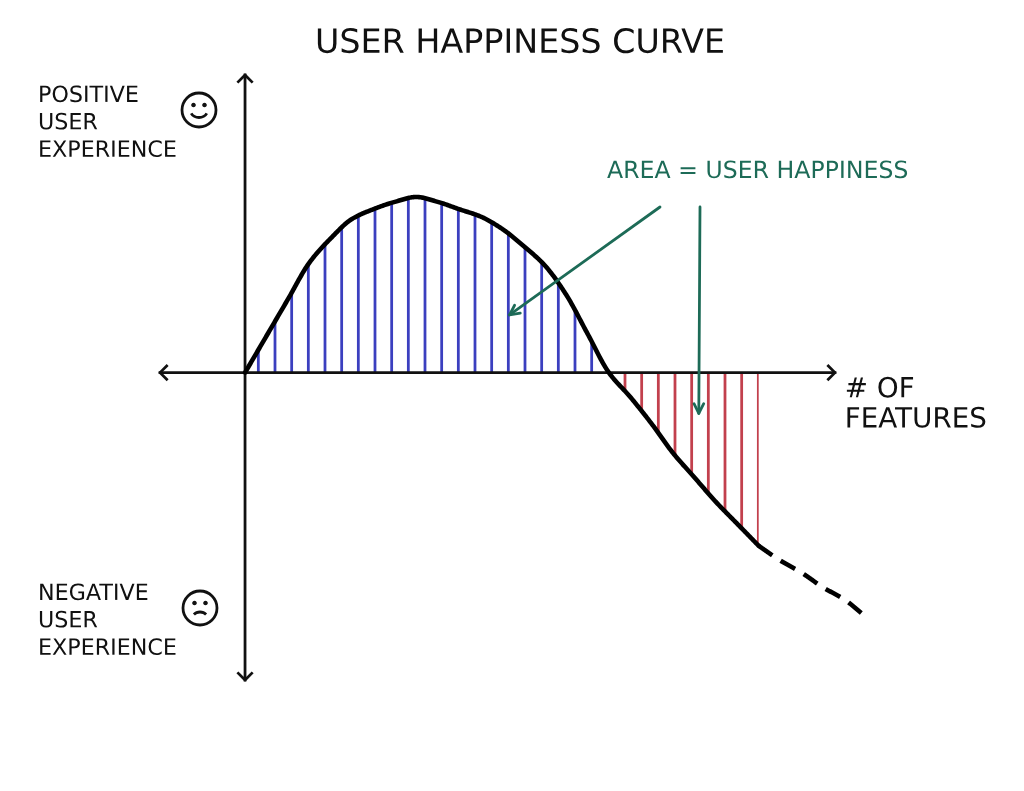  Describe the element at coordinates (520, 41) in the screenshot. I see `chart-title: USER HAPPINESS CURVE` at that location.